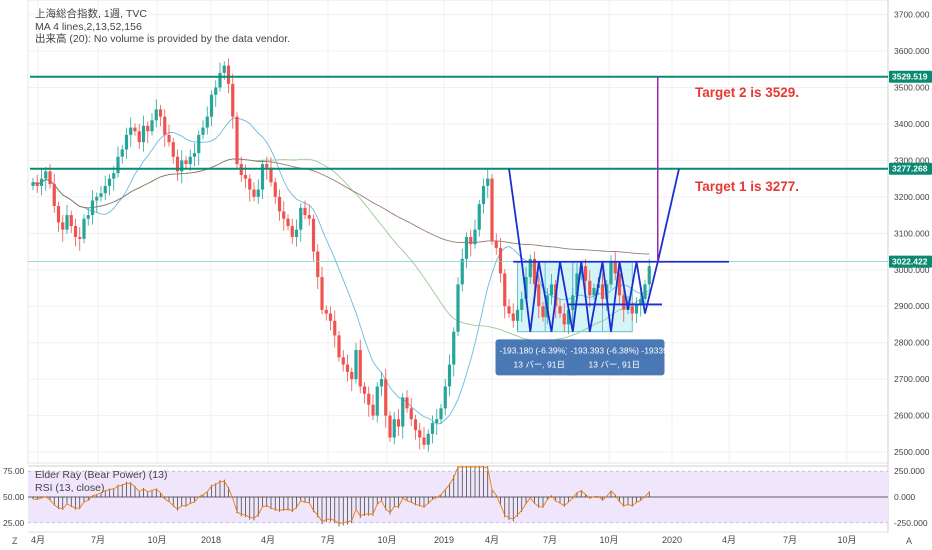  What do you see at coordinates (70, 487) in the screenshot?
I see `rsi-label: RSI (13, close)` at bounding box center [70, 487].